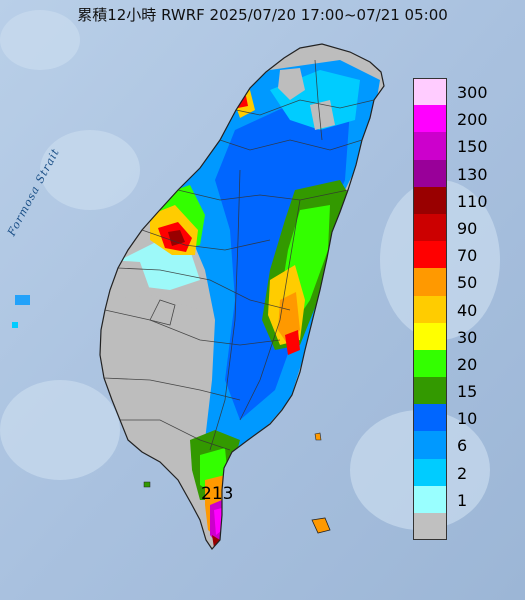 This screenshot has width=525, height=600. I want to click on legend-label: 10, so click(467, 419).